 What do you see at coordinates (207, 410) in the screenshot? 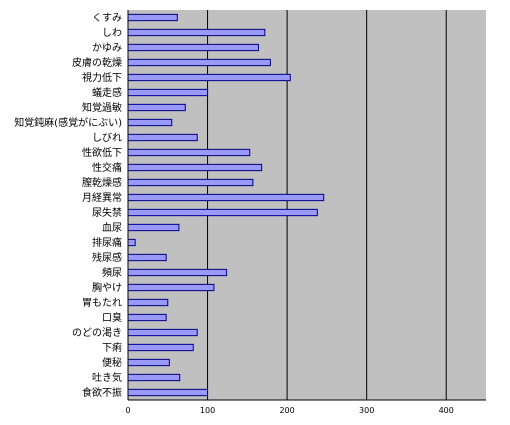
I see `x-tick-label: 100` at bounding box center [207, 410].